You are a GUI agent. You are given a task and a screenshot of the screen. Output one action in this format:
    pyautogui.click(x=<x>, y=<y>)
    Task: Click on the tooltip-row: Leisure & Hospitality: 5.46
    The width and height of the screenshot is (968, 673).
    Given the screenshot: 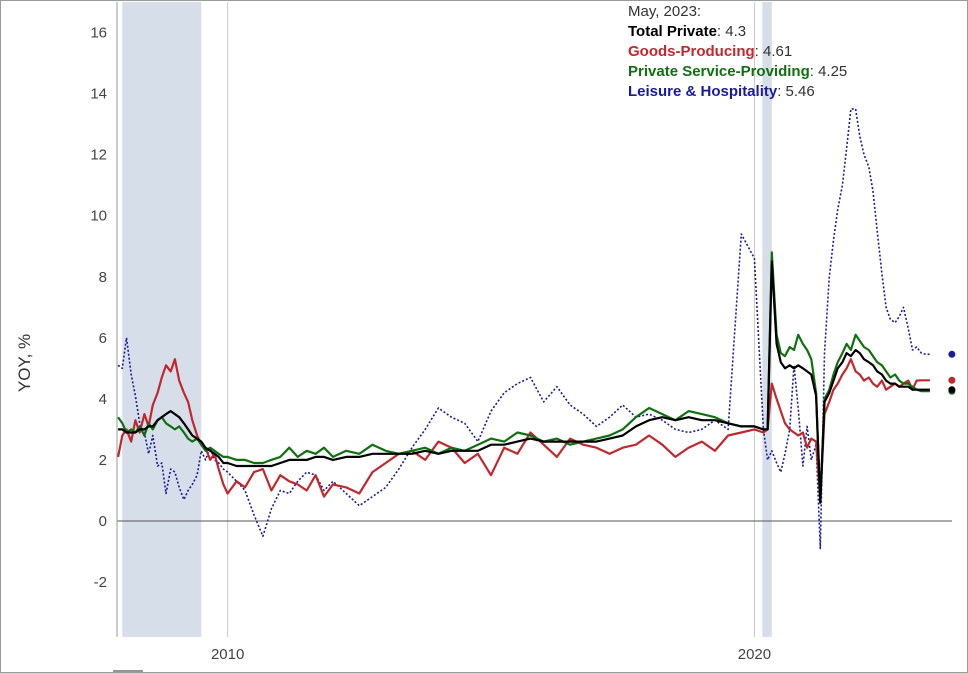 What is the action you would take?
    pyautogui.click(x=737, y=92)
    